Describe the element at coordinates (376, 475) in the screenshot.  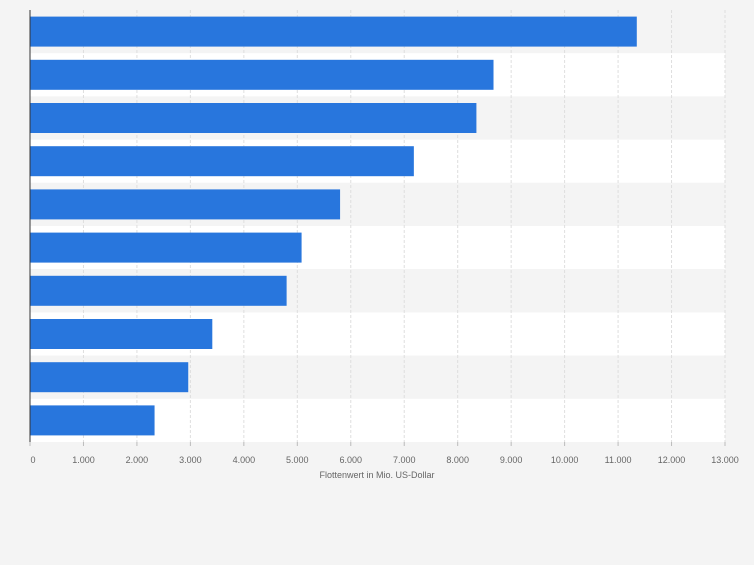
I see `x-axis-label: Flottenwert in Mio. US-Dollar` at that location.